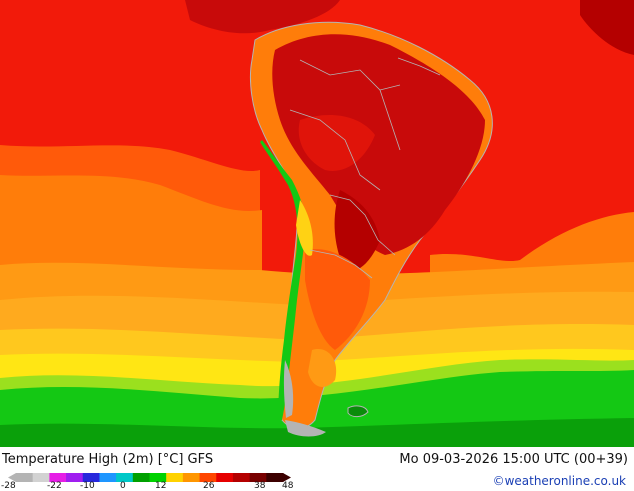  I want to click on credit-link: ©weatheronline.co.uk, so click(559, 481).